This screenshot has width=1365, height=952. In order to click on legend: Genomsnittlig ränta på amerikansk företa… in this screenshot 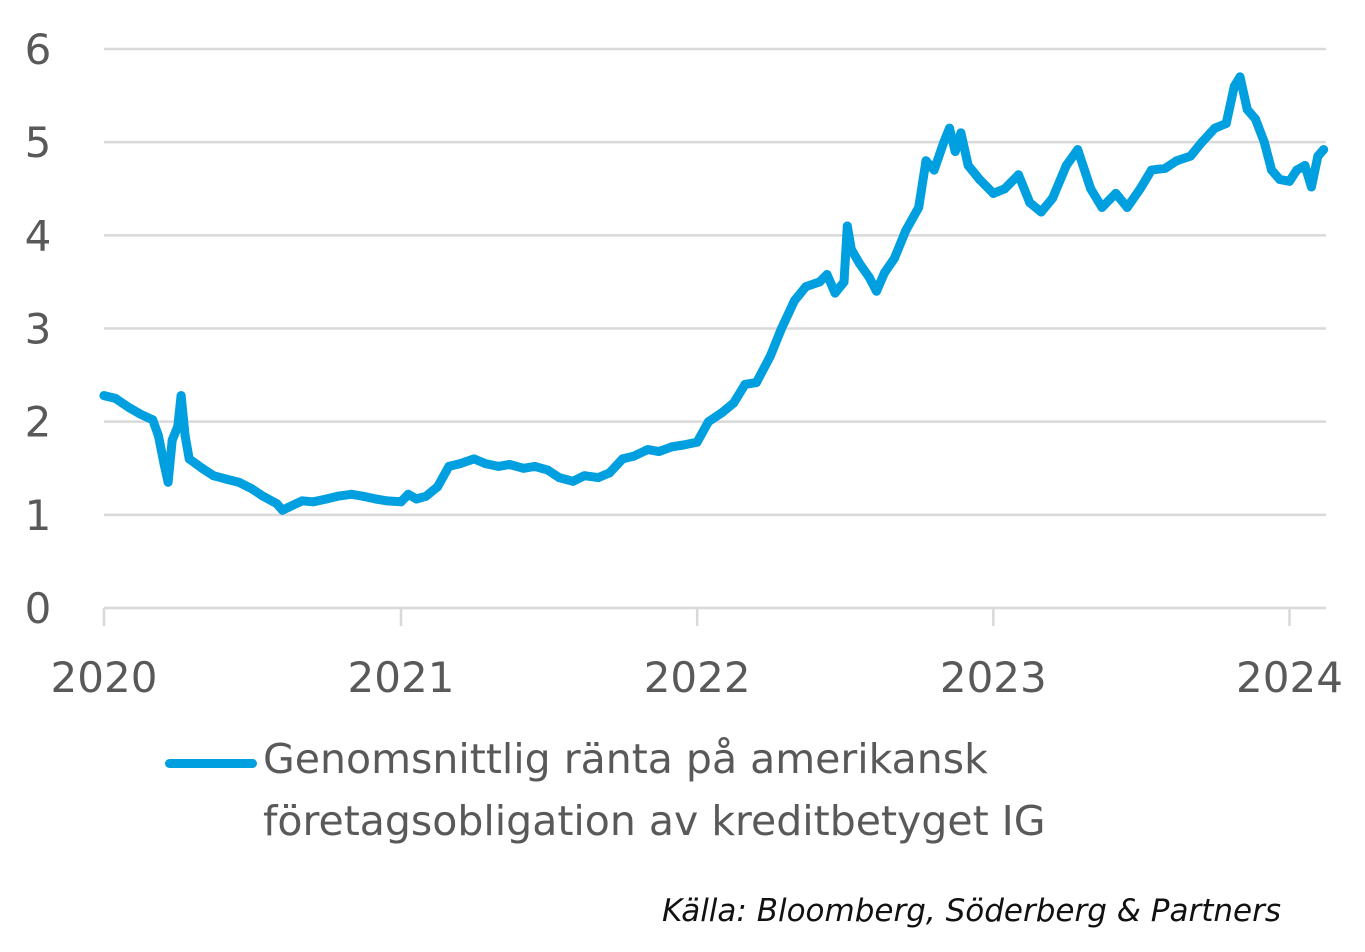, I will do `click(664, 790)`.